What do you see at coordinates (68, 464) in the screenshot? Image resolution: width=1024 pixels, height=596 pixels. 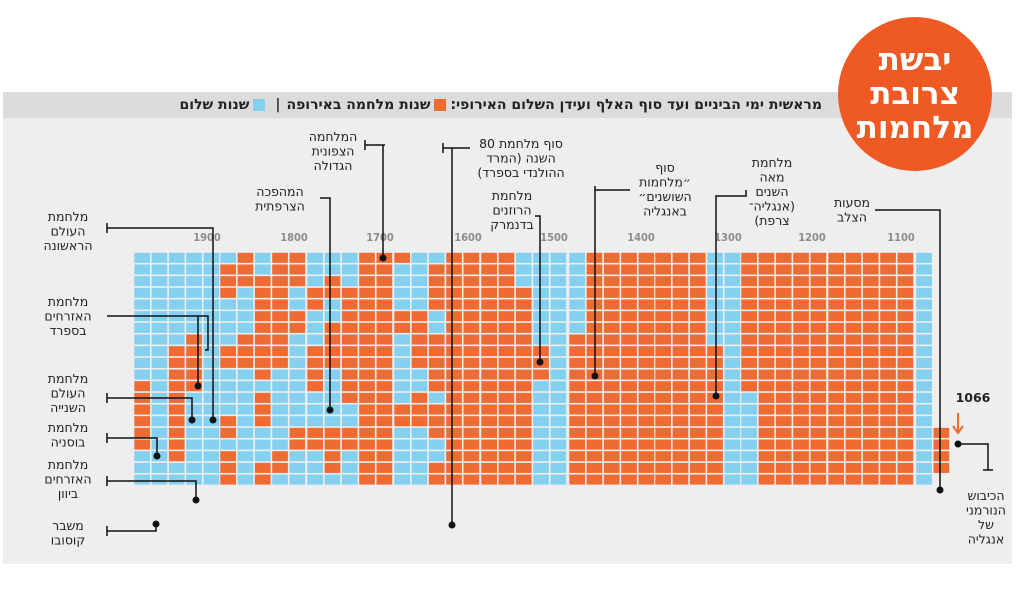 I see `annotation-line: מלחמת` at bounding box center [68, 464].